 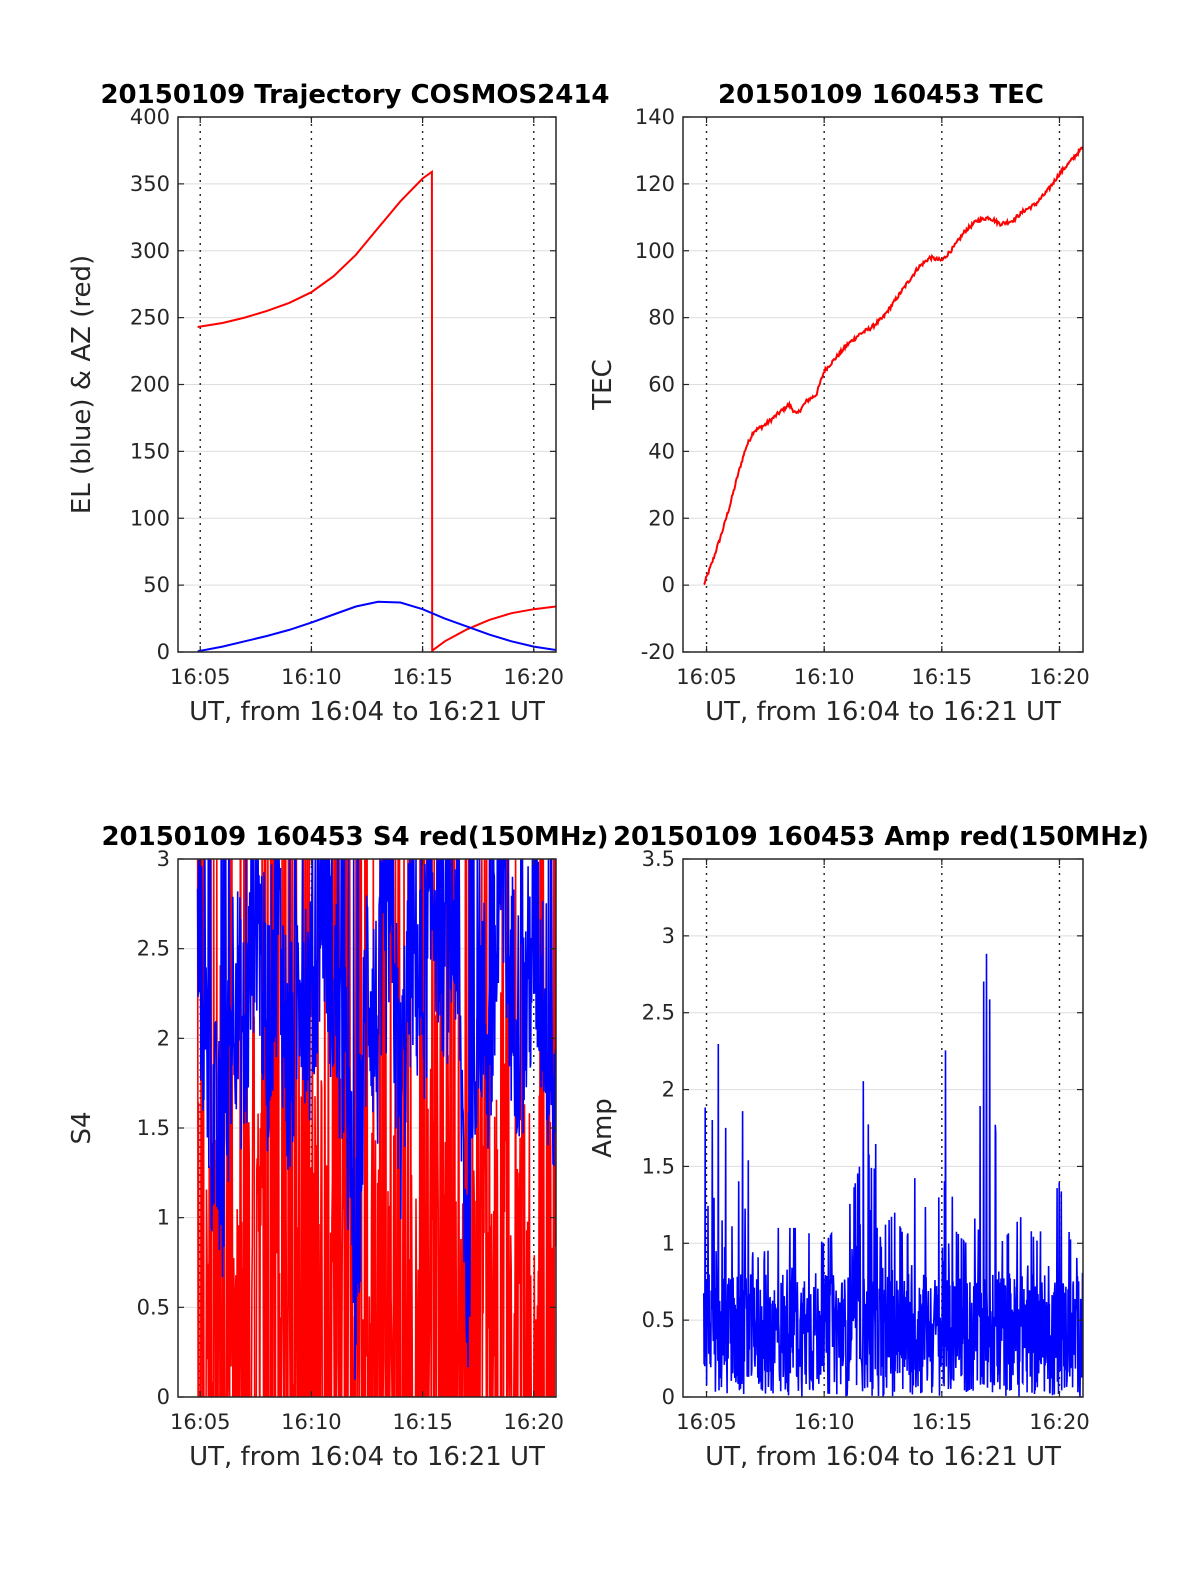 What do you see at coordinates (661, 518) in the screenshot?
I see `y-tick-label: 20` at bounding box center [661, 518].